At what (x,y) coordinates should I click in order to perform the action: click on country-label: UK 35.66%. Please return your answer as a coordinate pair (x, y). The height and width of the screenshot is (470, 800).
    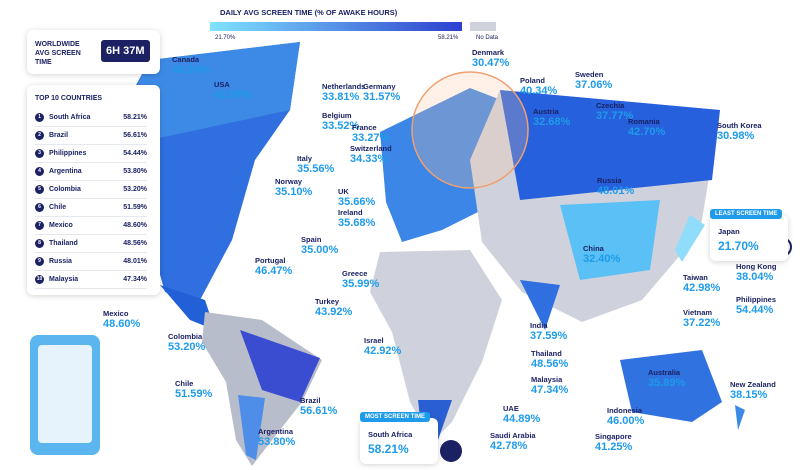
    Looking at the image, I should click on (356, 197).